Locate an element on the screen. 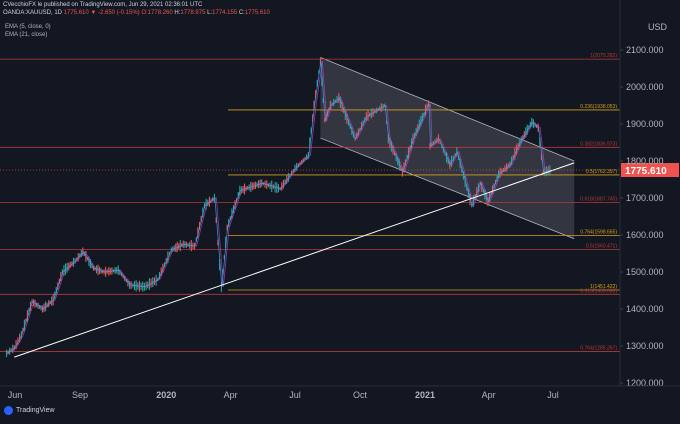  y-tick-label: 2100.000 is located at coordinates (645, 50).